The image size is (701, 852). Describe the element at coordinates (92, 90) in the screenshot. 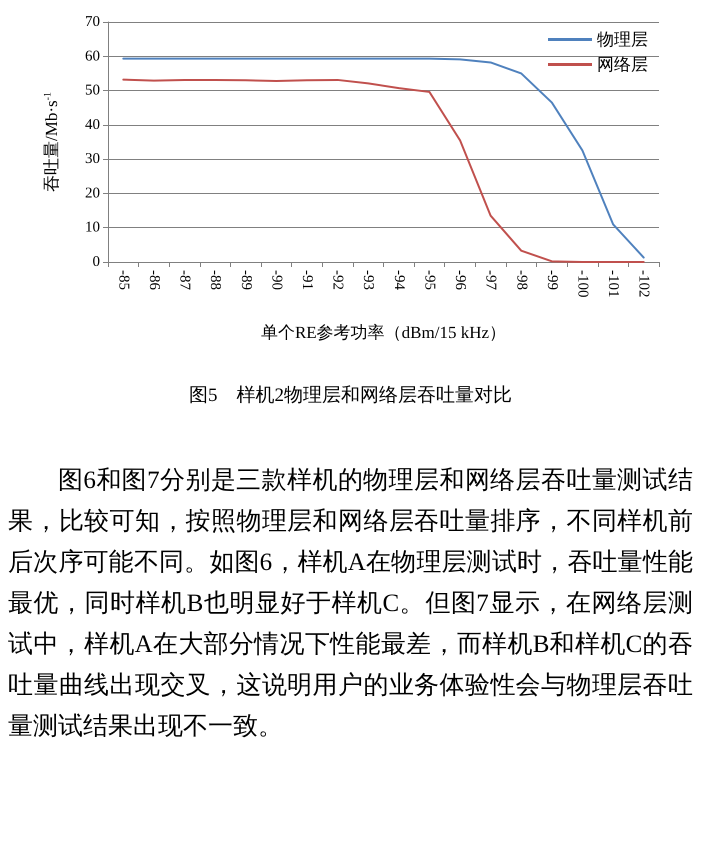

I see `y-tick-label: 50` at that location.